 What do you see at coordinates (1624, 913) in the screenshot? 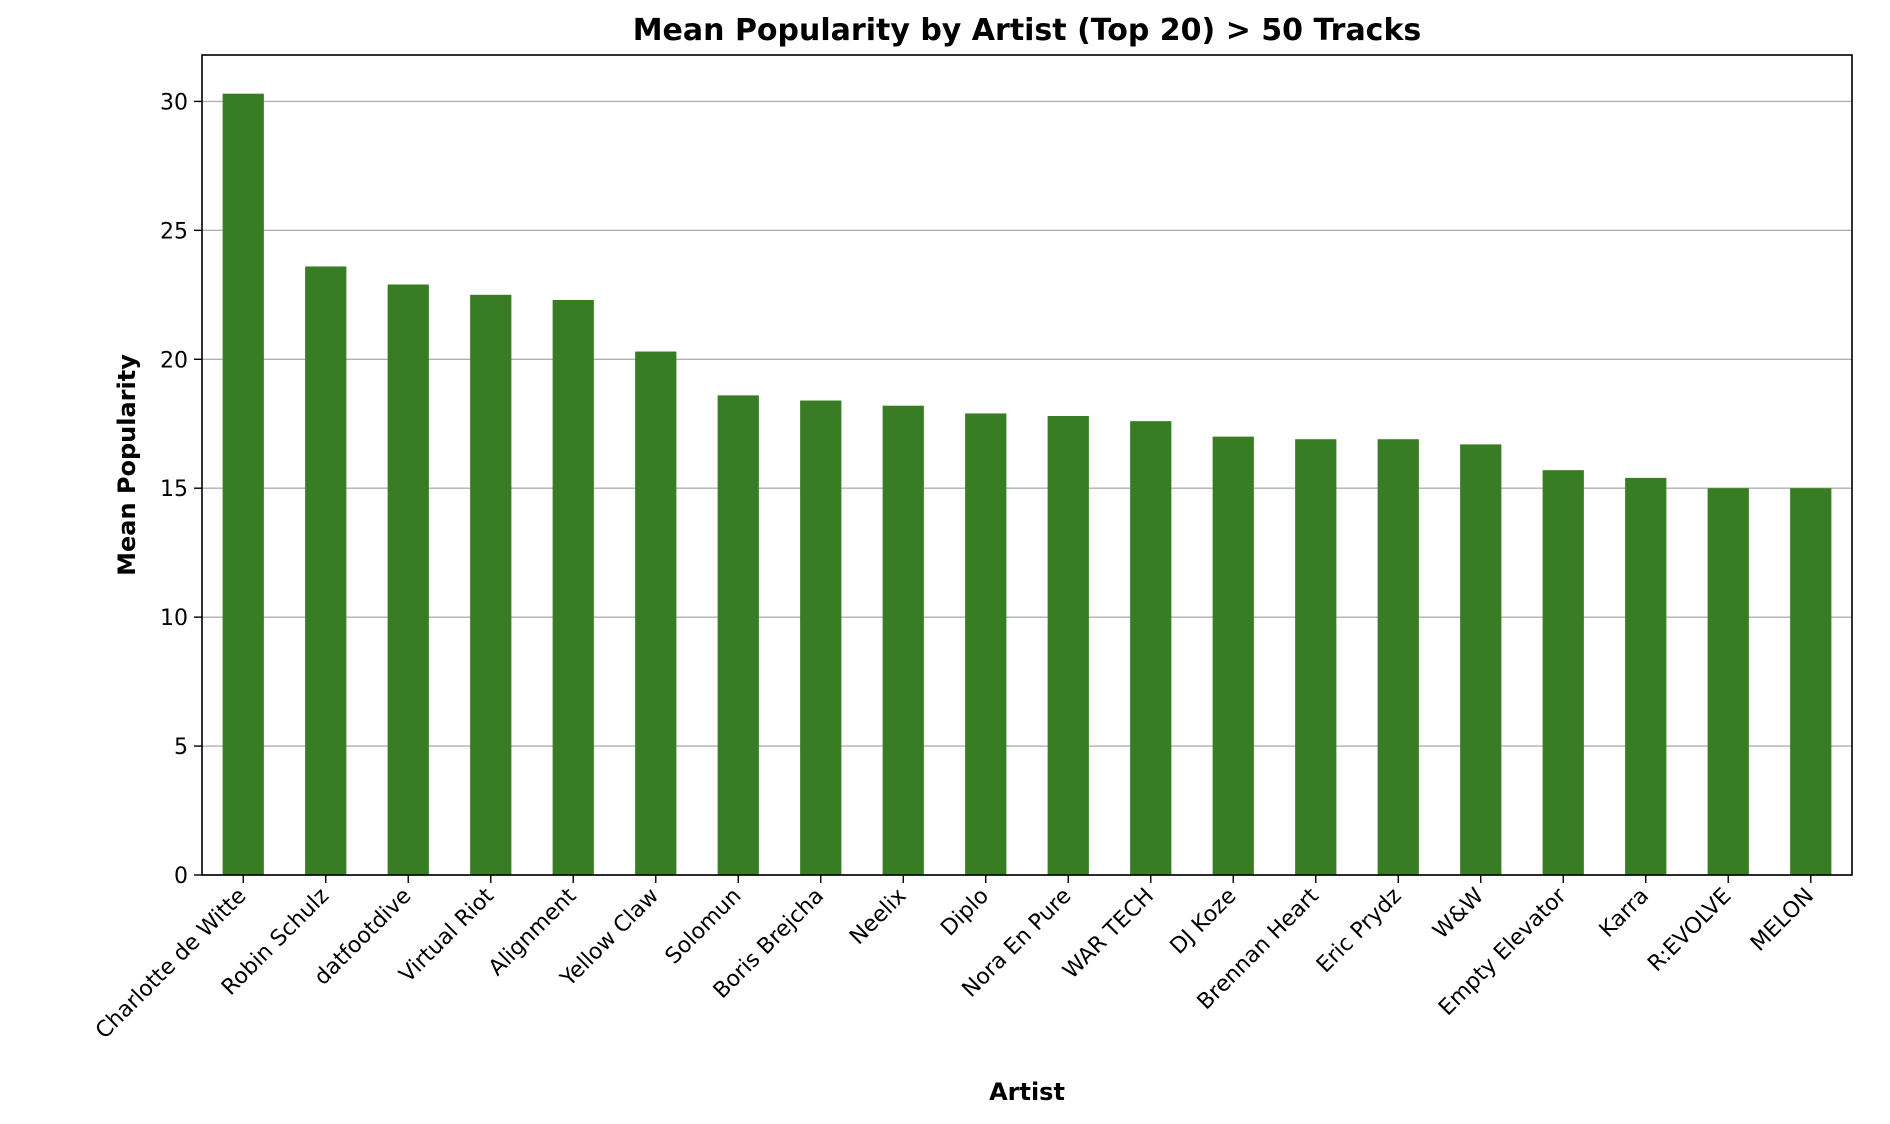
I see `x-tick-label: Karra` at bounding box center [1624, 913].